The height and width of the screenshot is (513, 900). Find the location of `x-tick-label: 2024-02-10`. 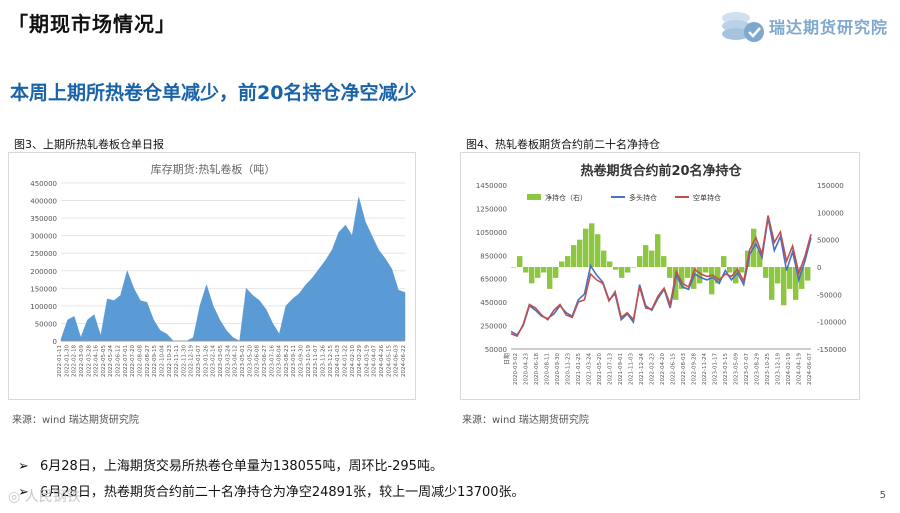

x-tick-label: 2024-02-10 is located at coordinates (353, 361).